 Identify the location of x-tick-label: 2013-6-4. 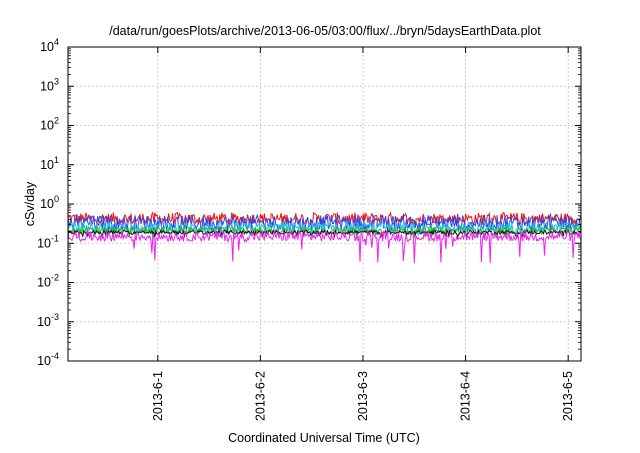
(466, 396).